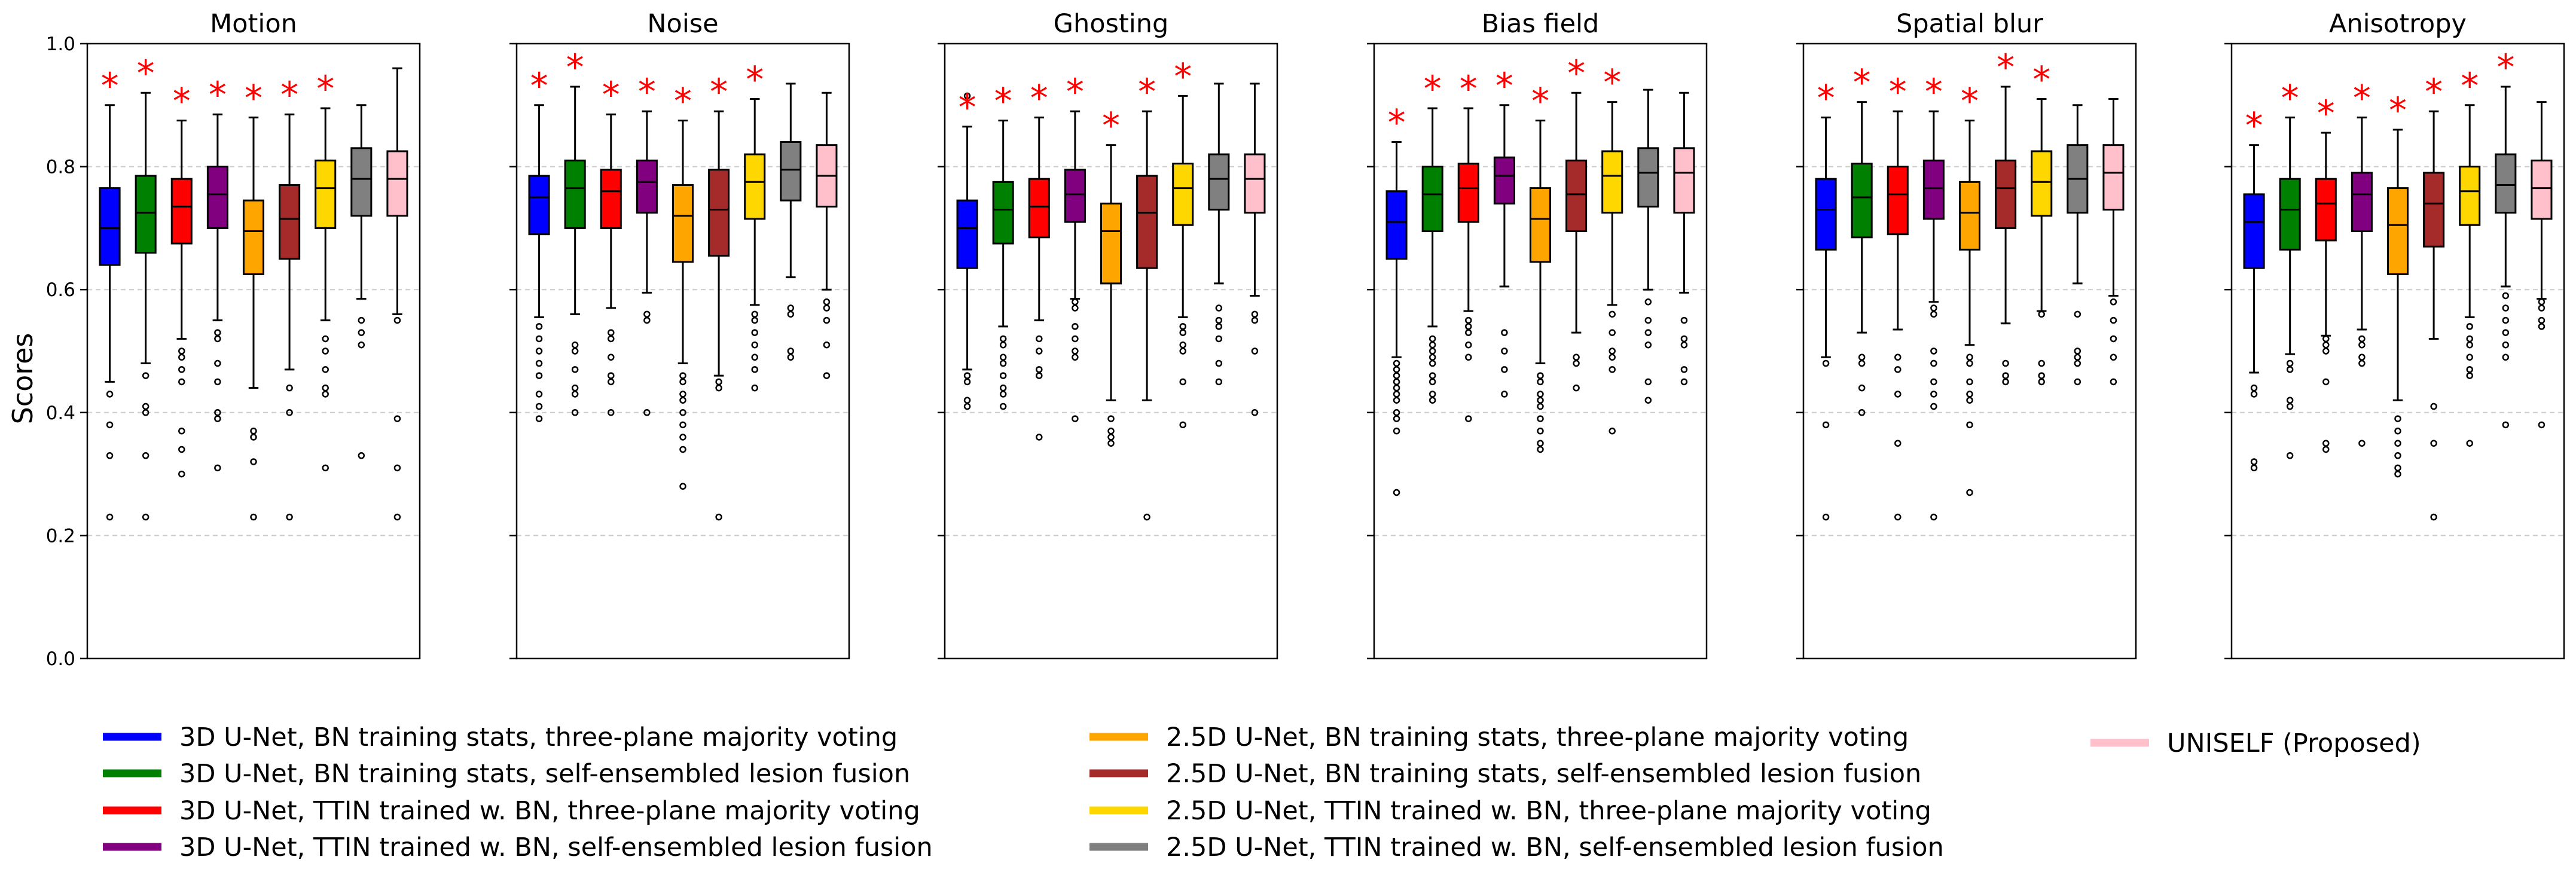  Describe the element at coordinates (1541, 24) in the screenshot. I see `panel-title: Bias field` at that location.